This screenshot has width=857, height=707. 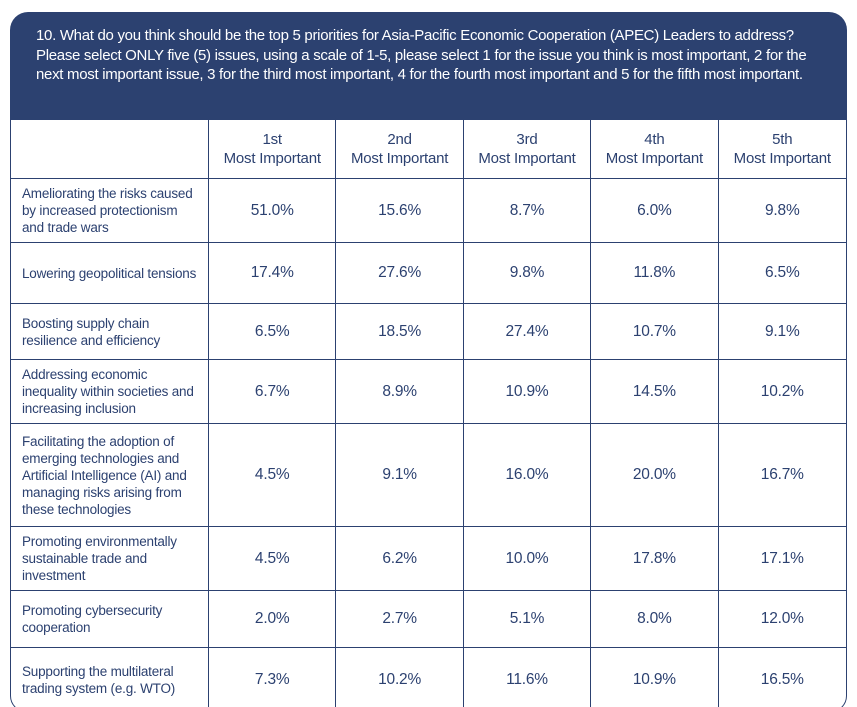 What do you see at coordinates (400, 211) in the screenshot?
I see `value-cell: 15.6%` at bounding box center [400, 211].